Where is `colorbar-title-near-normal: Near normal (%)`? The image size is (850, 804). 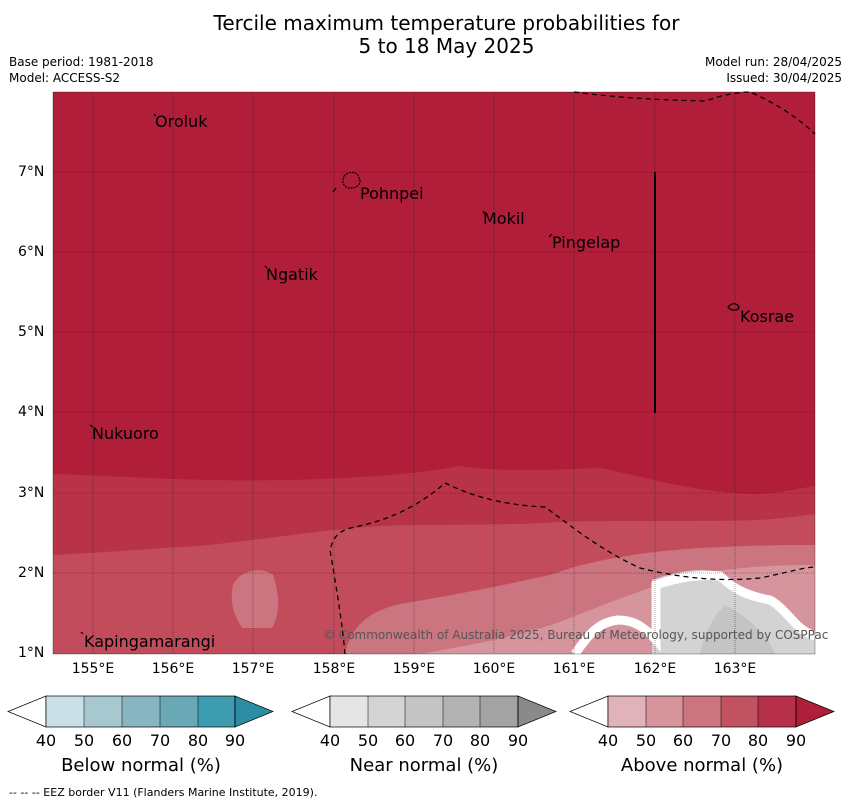 colorbar-title-near-normal: Near normal (%) is located at coordinates (424, 765).